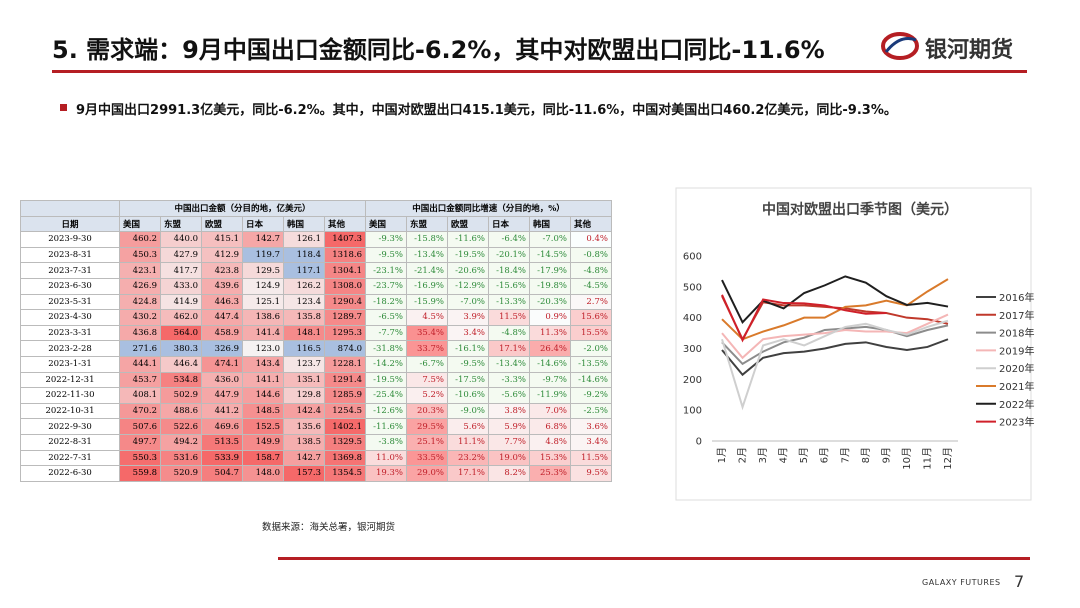 The width and height of the screenshot is (1080, 608). What do you see at coordinates (181, 286) in the screenshot?
I see `table-cell: 433.0` at bounding box center [181, 286].